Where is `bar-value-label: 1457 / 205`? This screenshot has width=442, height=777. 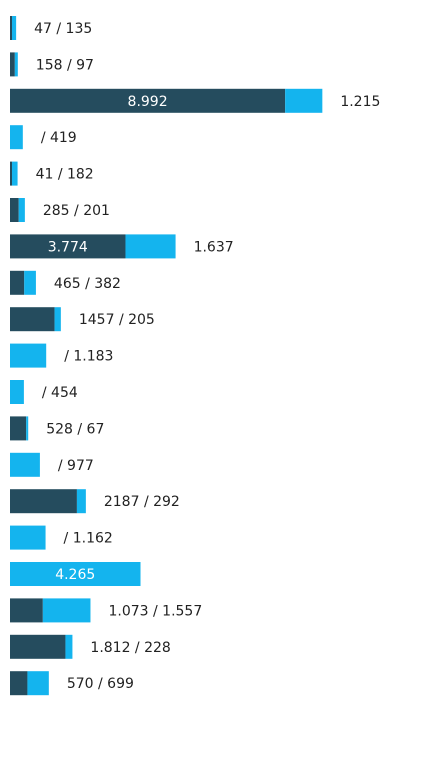
bar-value-label: 1457 / 205 is located at coordinates (117, 320).